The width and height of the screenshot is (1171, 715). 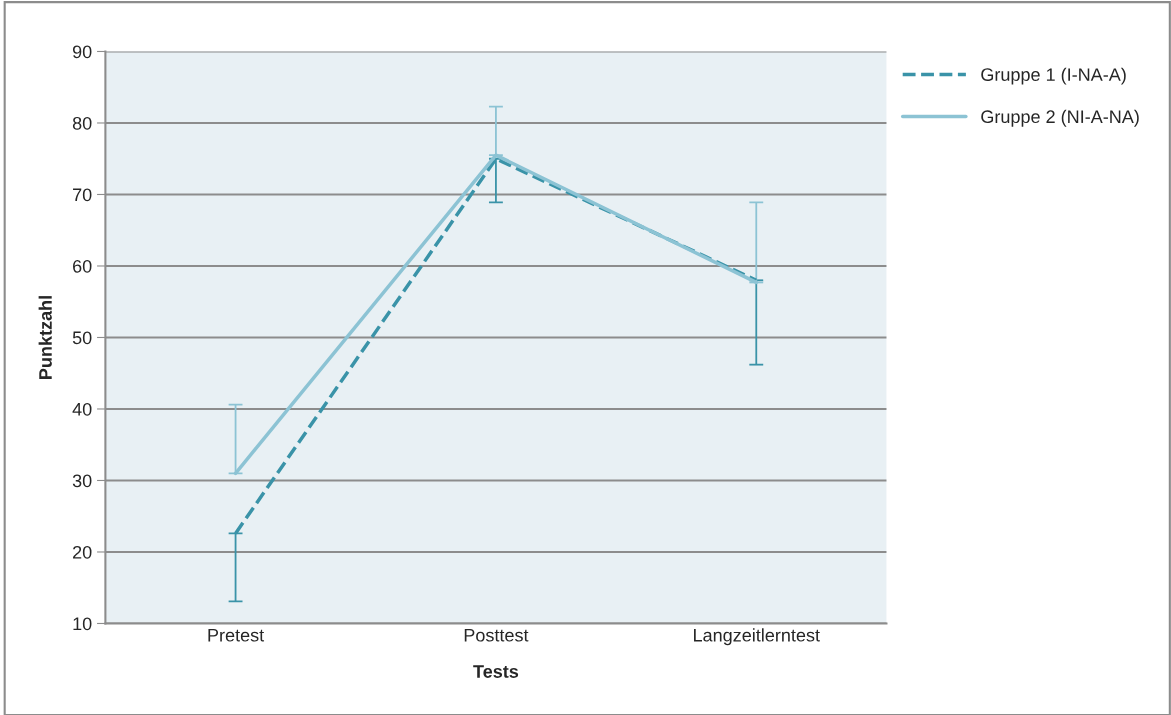 What do you see at coordinates (496, 671) in the screenshot?
I see `x-axis-title: Tests` at bounding box center [496, 671].